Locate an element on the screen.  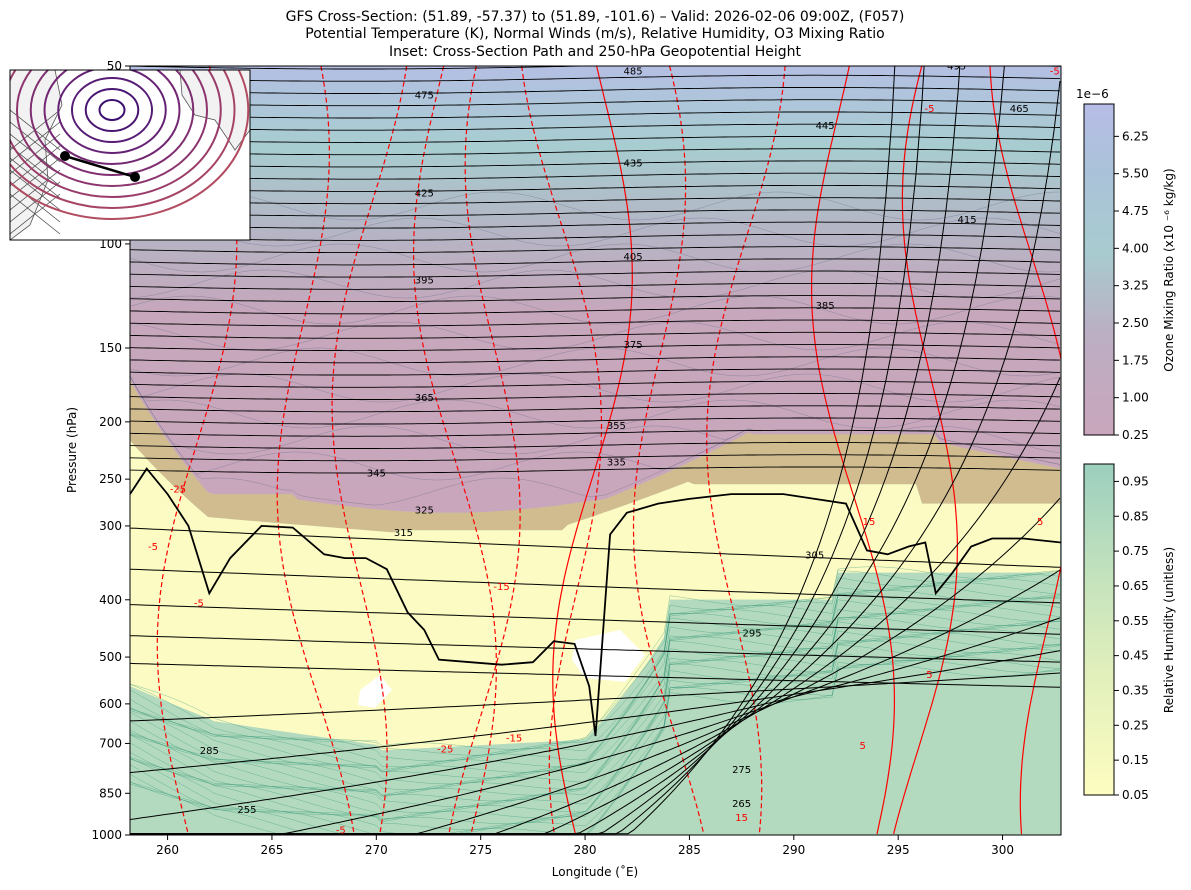
theta-label: 435 is located at coordinates (633, 164).